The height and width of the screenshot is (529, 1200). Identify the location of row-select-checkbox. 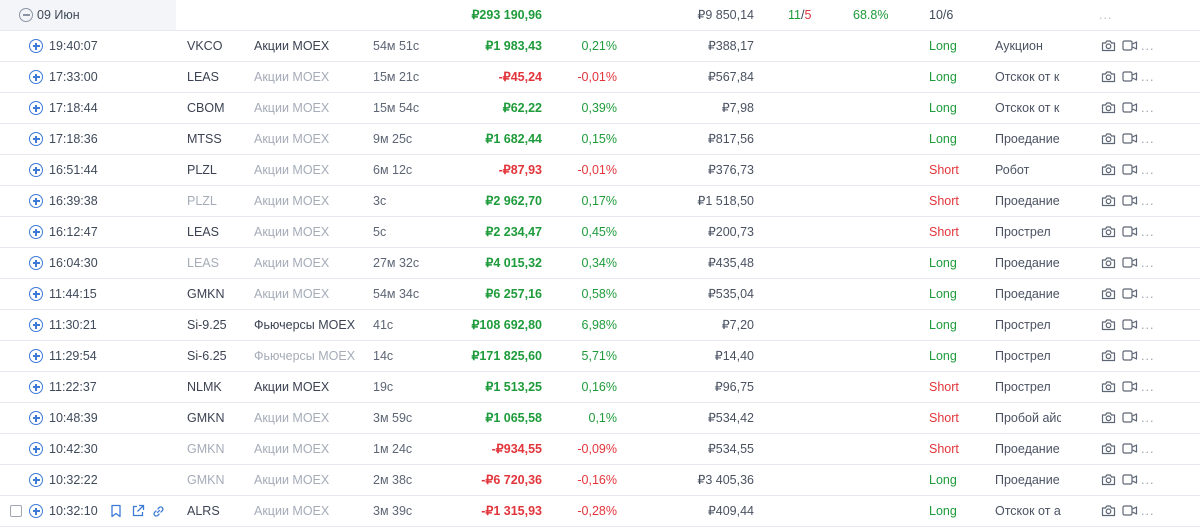
(16, 511).